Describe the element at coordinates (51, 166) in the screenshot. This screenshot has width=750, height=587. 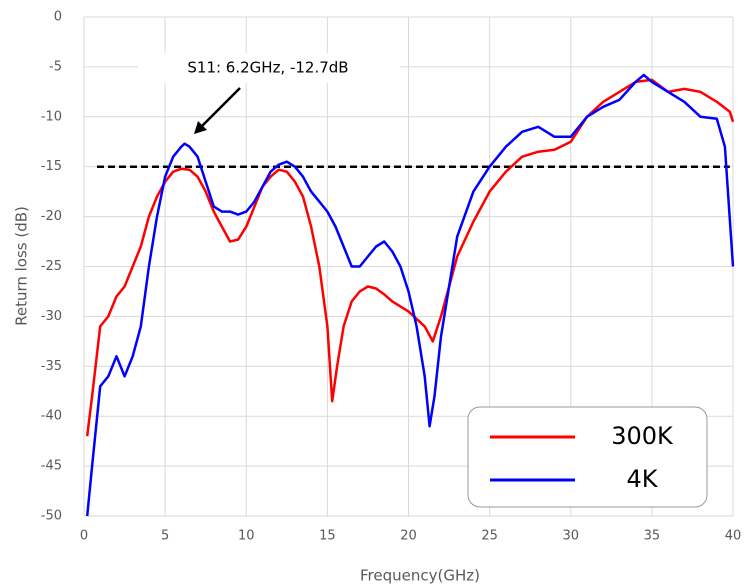
I see `y-tick-label: -15` at that location.